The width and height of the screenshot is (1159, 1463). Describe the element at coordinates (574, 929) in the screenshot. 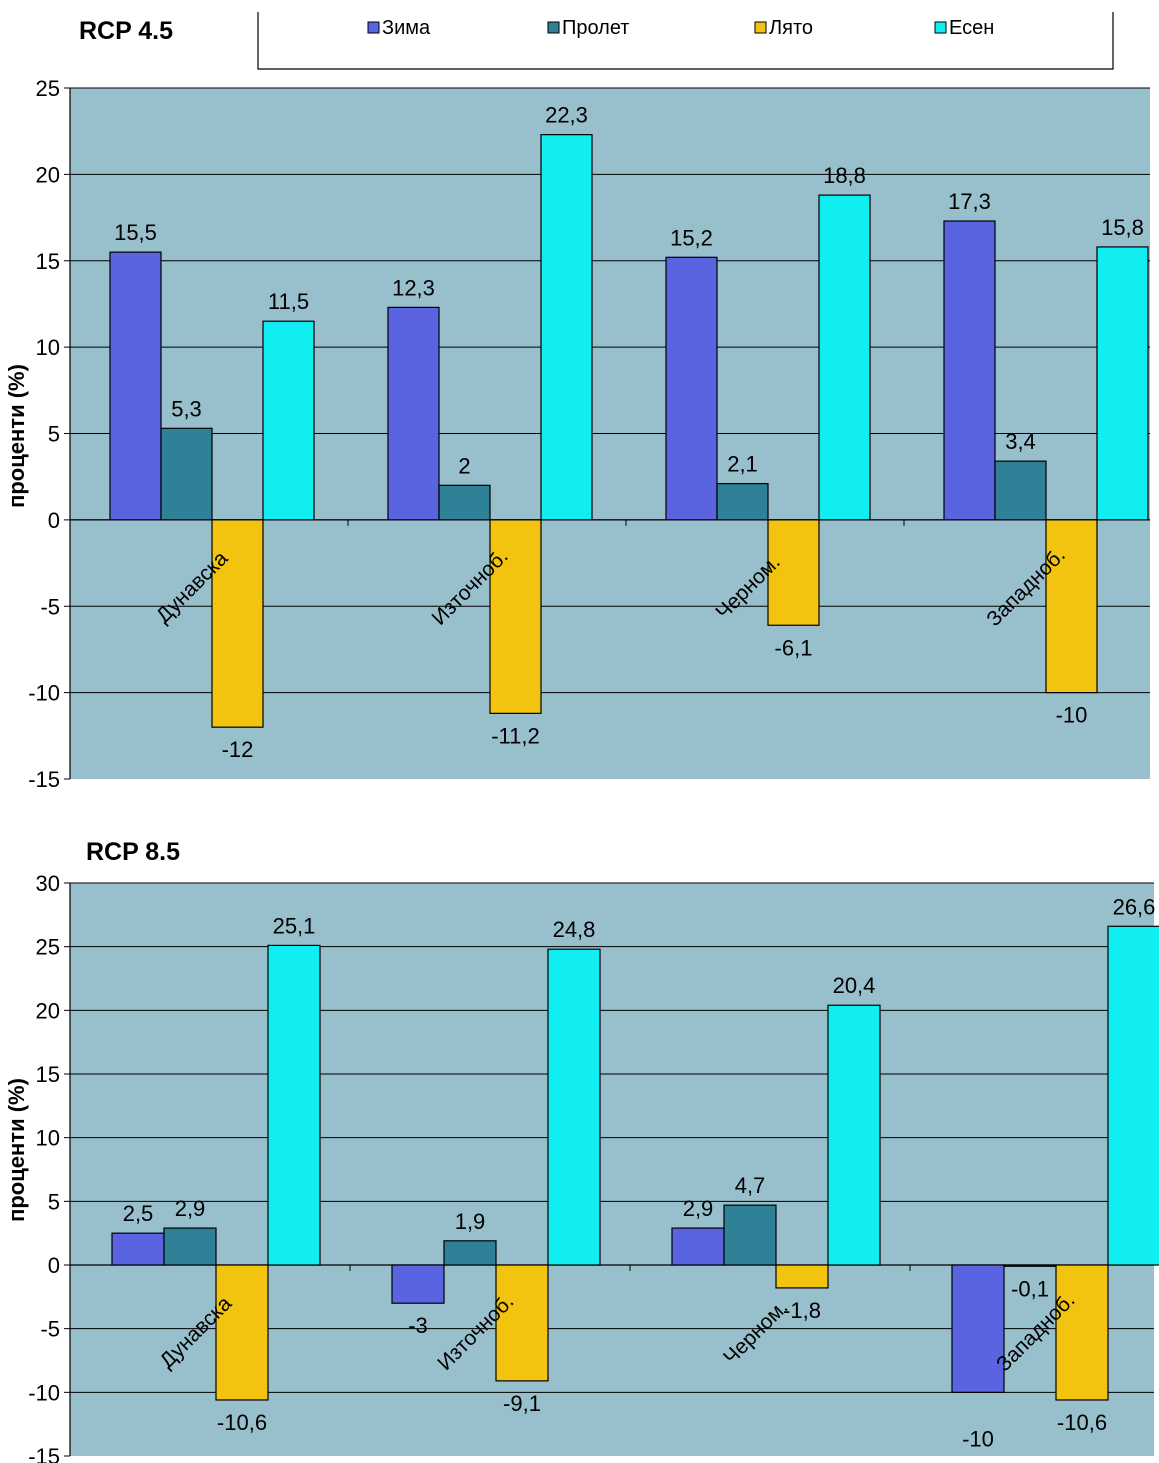

I see `data-label: 24,8` at that location.